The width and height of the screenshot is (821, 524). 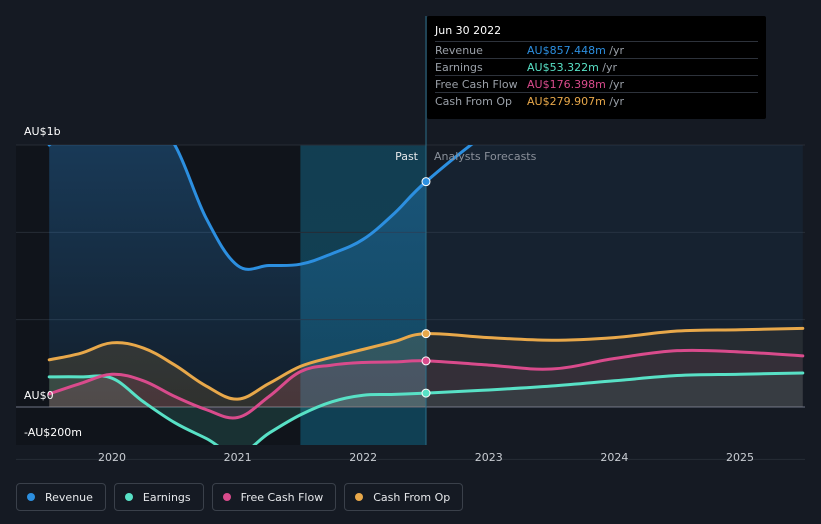 What do you see at coordinates (474, 101) in the screenshot?
I see `tooltip-label: Cash From Op` at bounding box center [474, 101].